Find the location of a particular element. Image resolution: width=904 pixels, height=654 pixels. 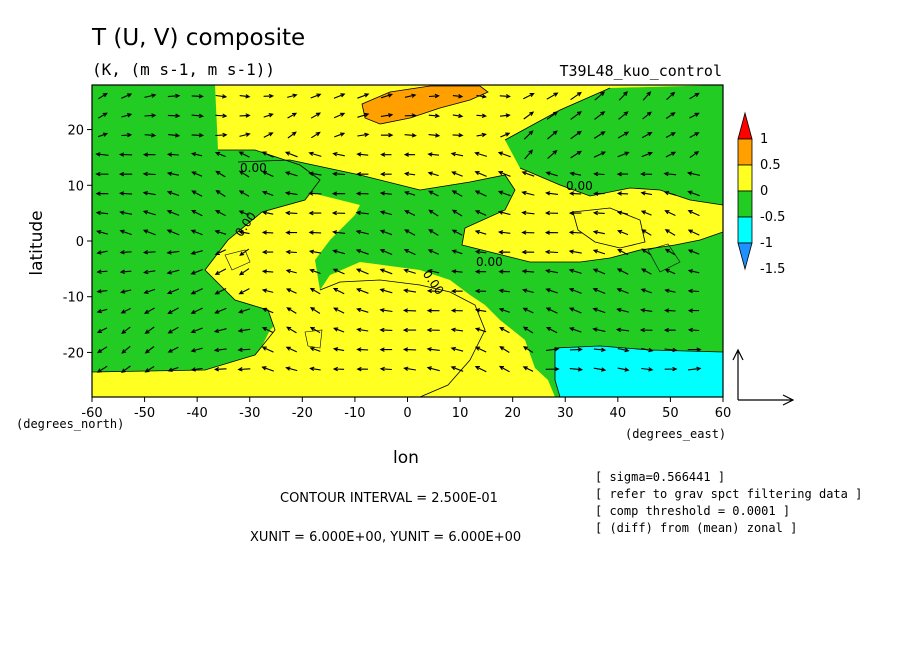

x-tick-label: -50 is located at coordinates (144, 413).